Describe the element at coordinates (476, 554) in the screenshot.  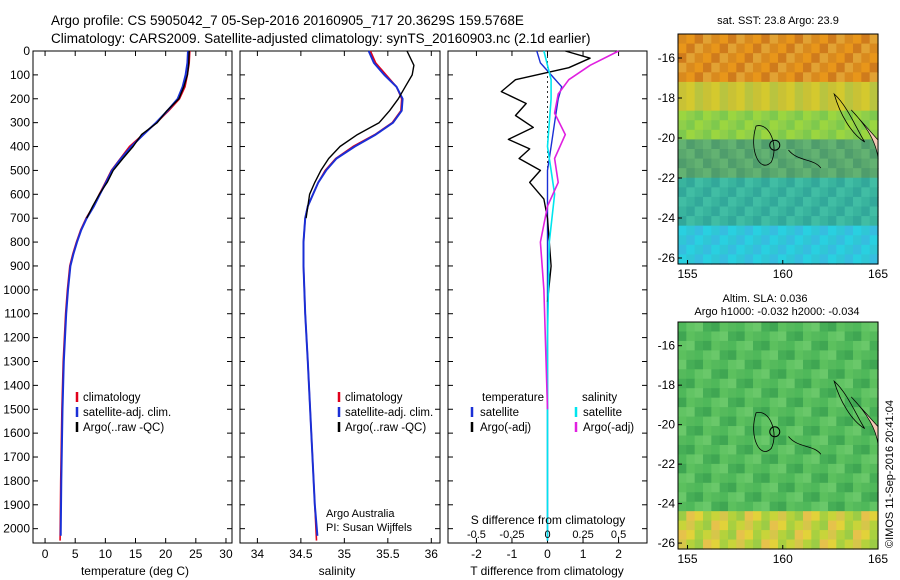
I see `x-tick-label: -2` at that location.